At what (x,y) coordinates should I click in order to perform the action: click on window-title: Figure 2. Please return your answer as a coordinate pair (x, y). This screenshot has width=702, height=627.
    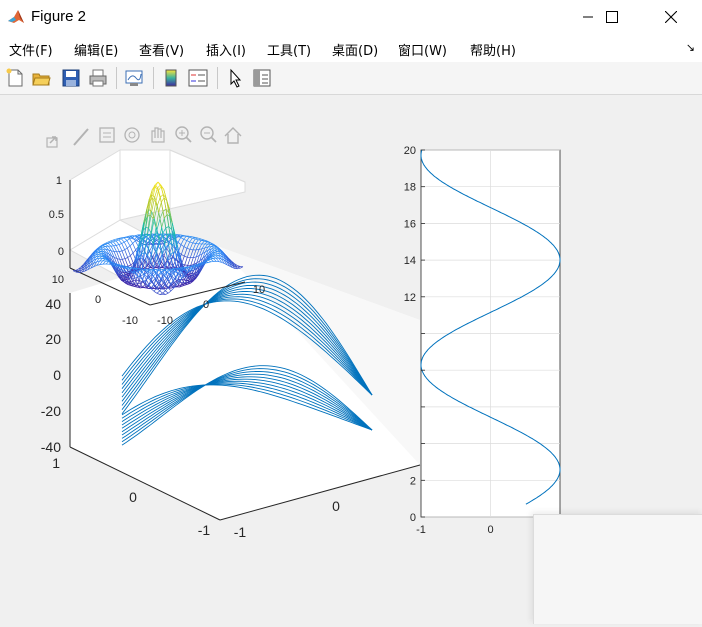
    Looking at the image, I should click on (58, 16).